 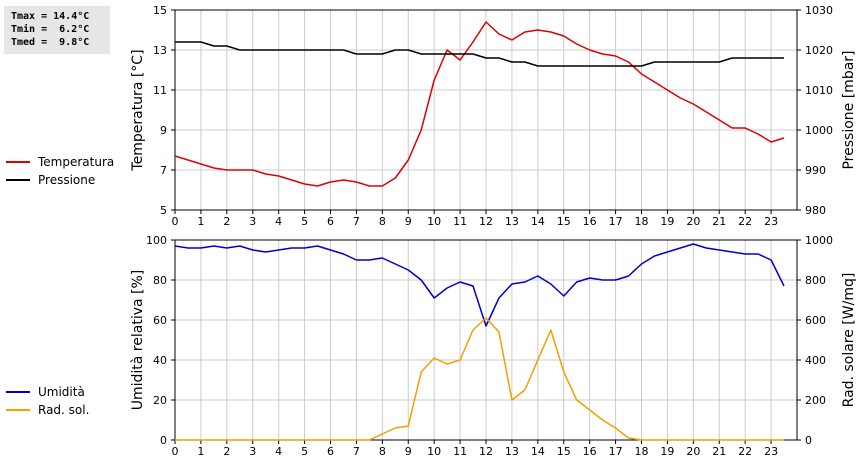 I want to click on y-left-tick-label: 13, so click(x=160, y=50).